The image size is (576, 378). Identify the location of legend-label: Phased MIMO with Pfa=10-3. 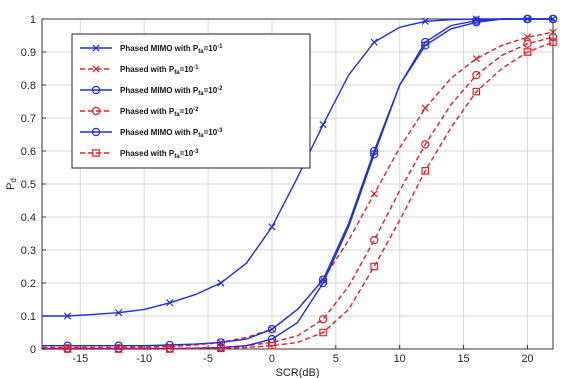
(171, 133).